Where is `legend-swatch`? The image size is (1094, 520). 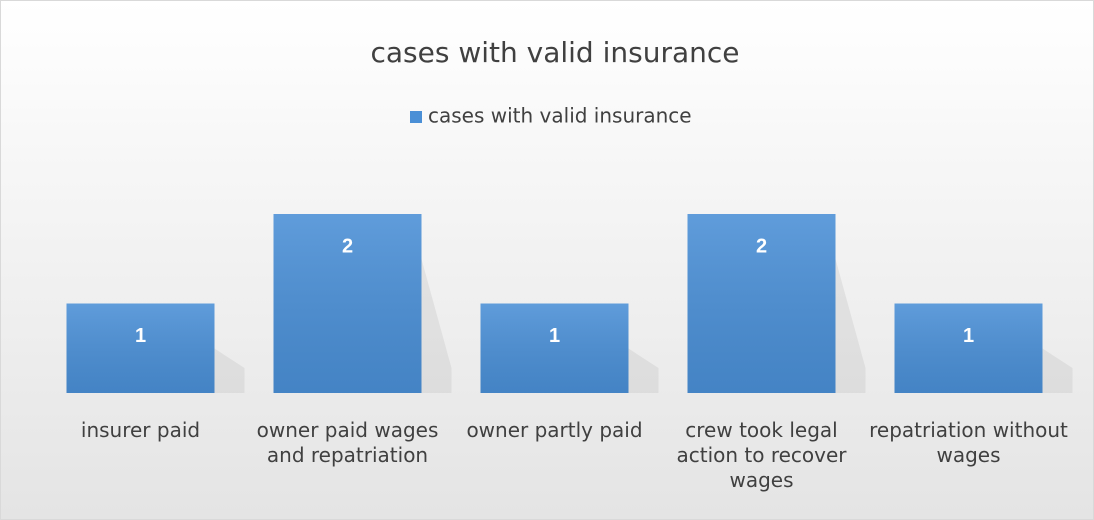 legend-swatch is located at coordinates (416, 117).